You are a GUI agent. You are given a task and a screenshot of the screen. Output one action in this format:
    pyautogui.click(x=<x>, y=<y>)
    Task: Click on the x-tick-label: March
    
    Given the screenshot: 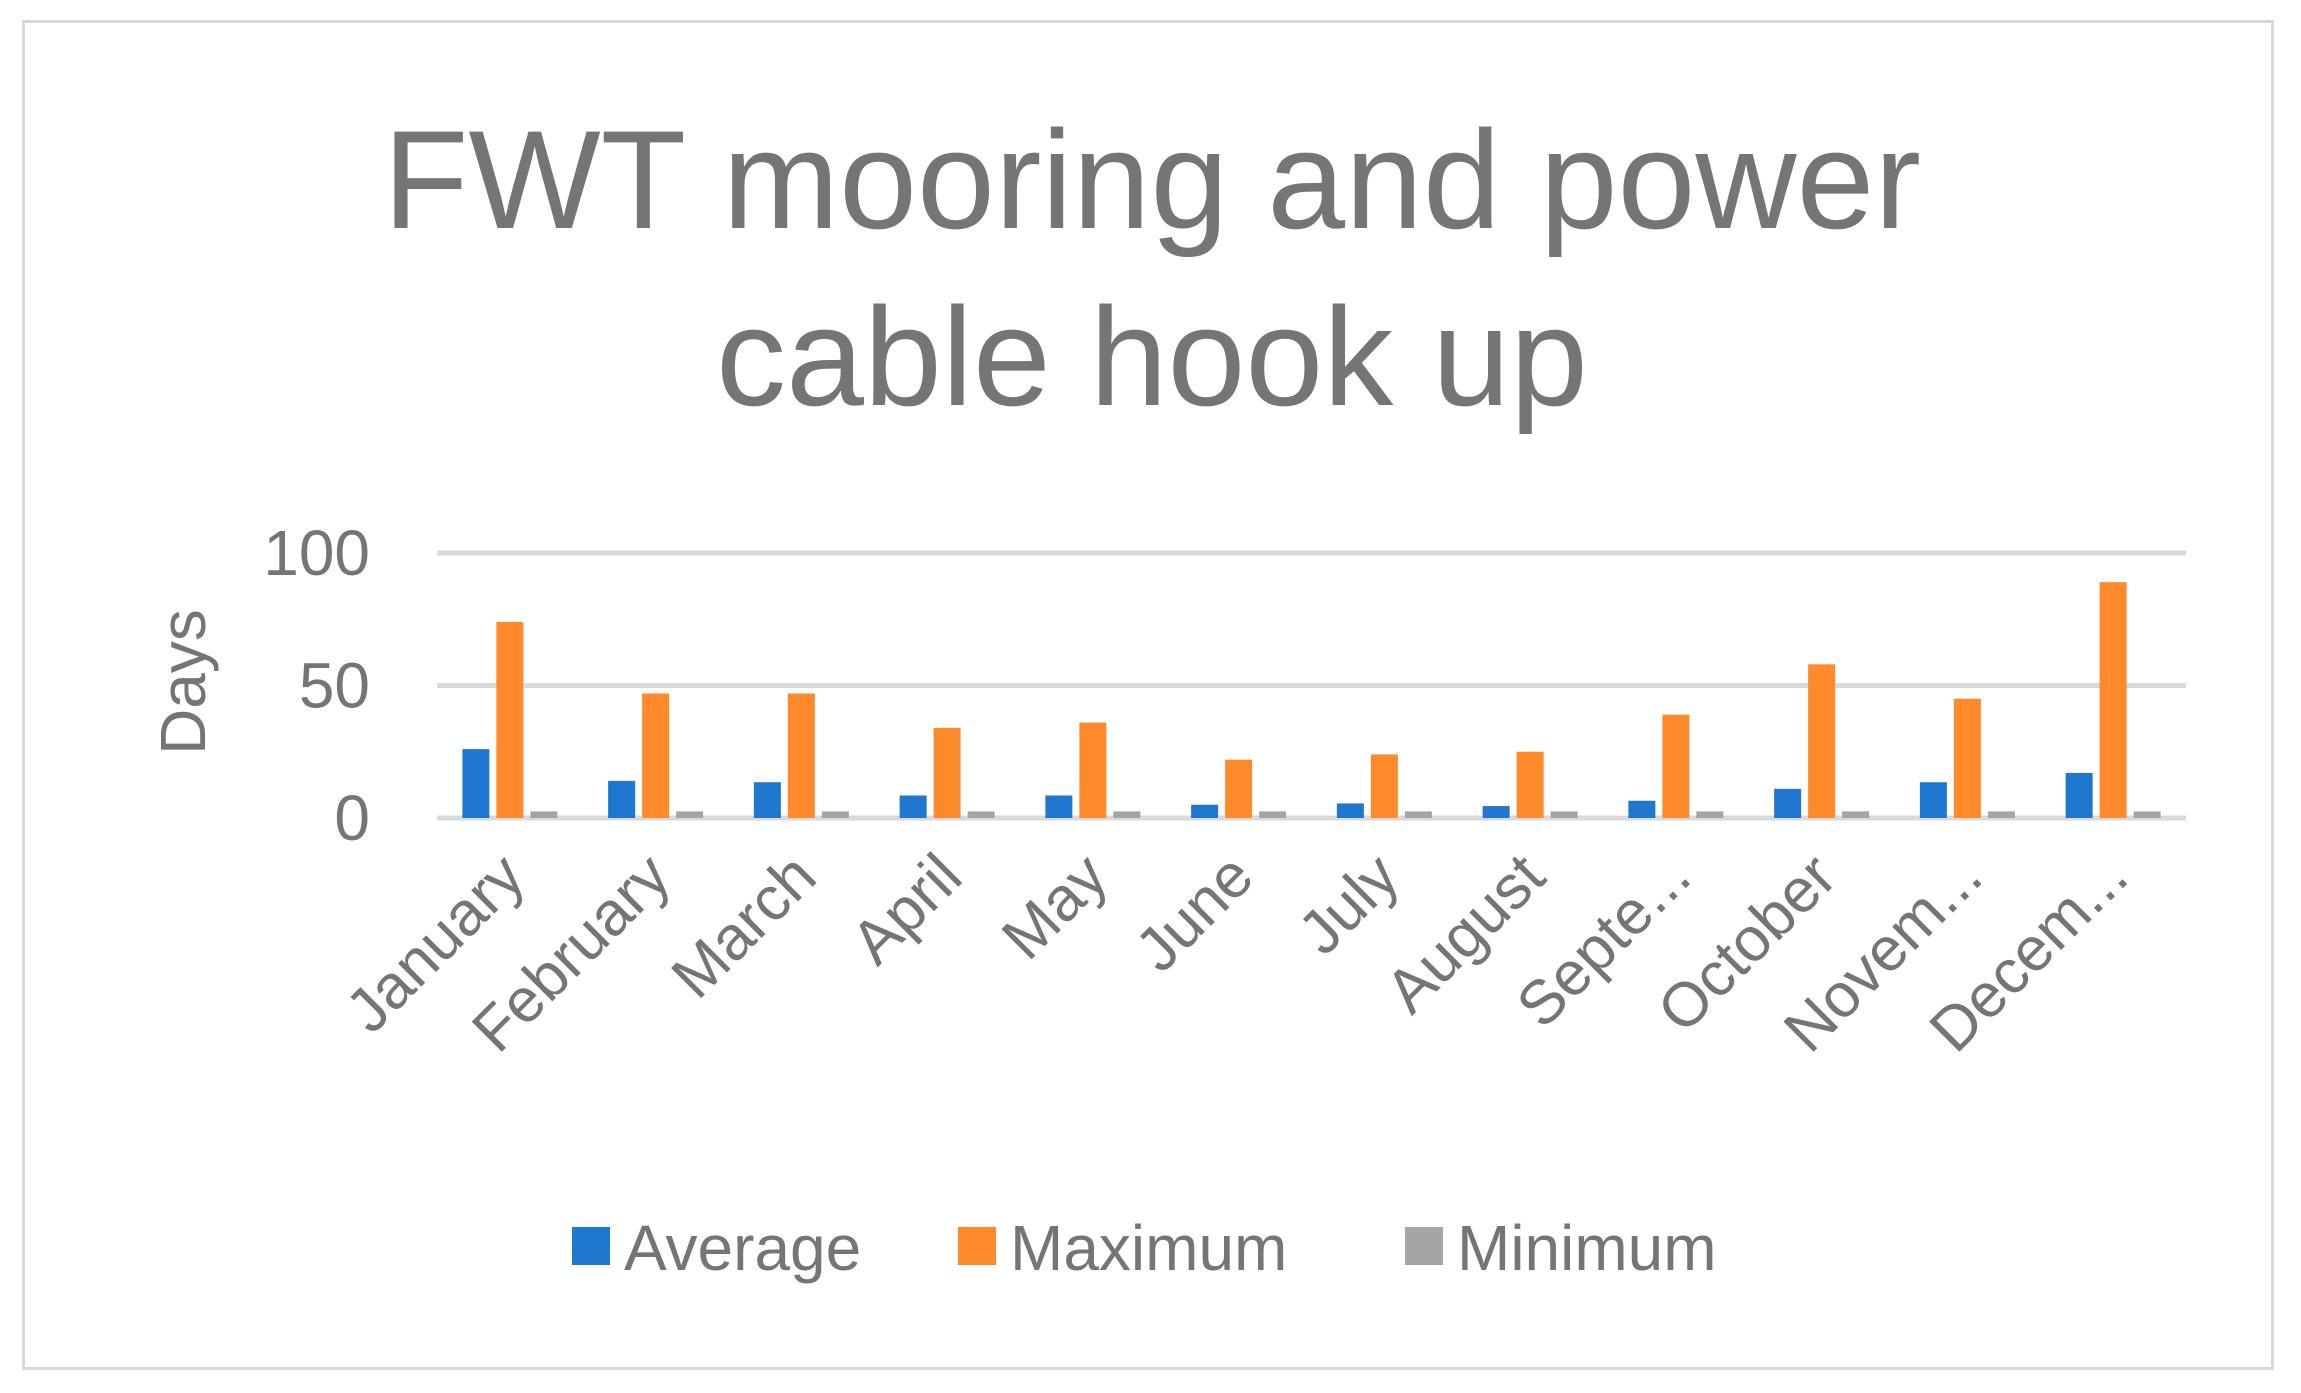 What is the action you would take?
    pyautogui.click(x=744, y=926)
    